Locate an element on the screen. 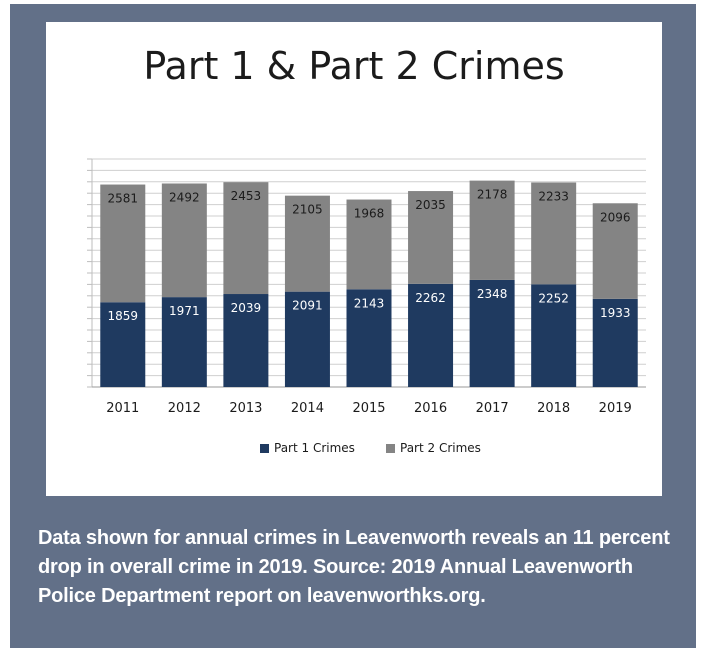 Image resolution: width=701 pixels, height=653 pixels. data-label-part1: 1971 is located at coordinates (184, 311).